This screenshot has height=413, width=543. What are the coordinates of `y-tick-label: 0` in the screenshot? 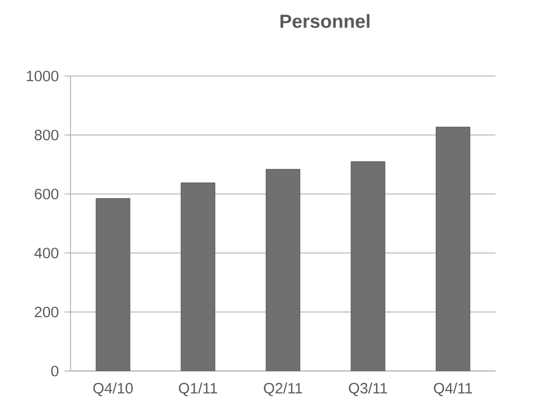 It's located at (54, 371).